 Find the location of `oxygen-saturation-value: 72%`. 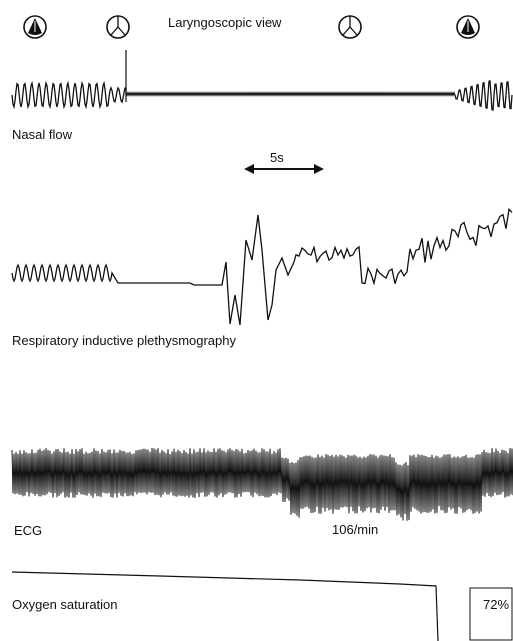

oxygen-saturation-value: 72% is located at coordinates (496, 604).